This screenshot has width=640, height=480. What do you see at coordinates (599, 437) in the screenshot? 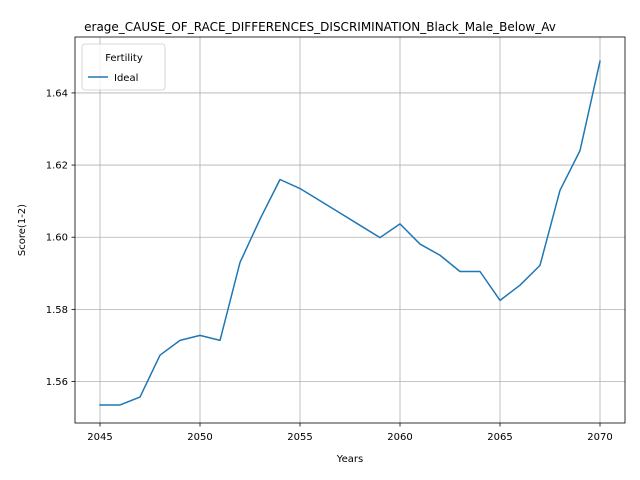
I see `x-tick-label: 2070` at bounding box center [599, 437].